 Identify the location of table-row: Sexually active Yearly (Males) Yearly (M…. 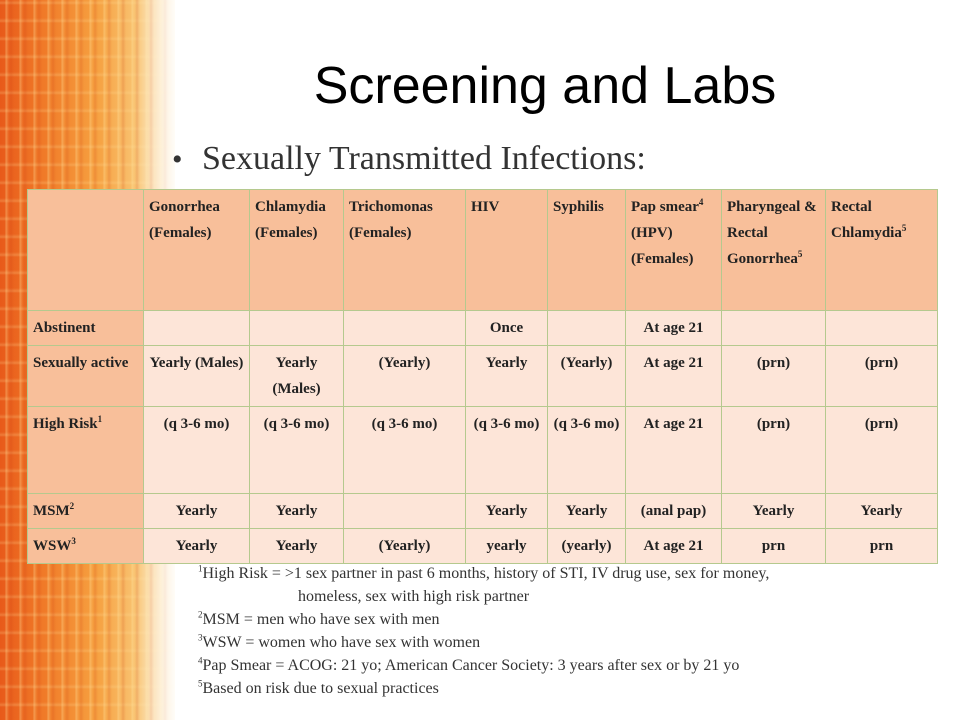
(482, 376).